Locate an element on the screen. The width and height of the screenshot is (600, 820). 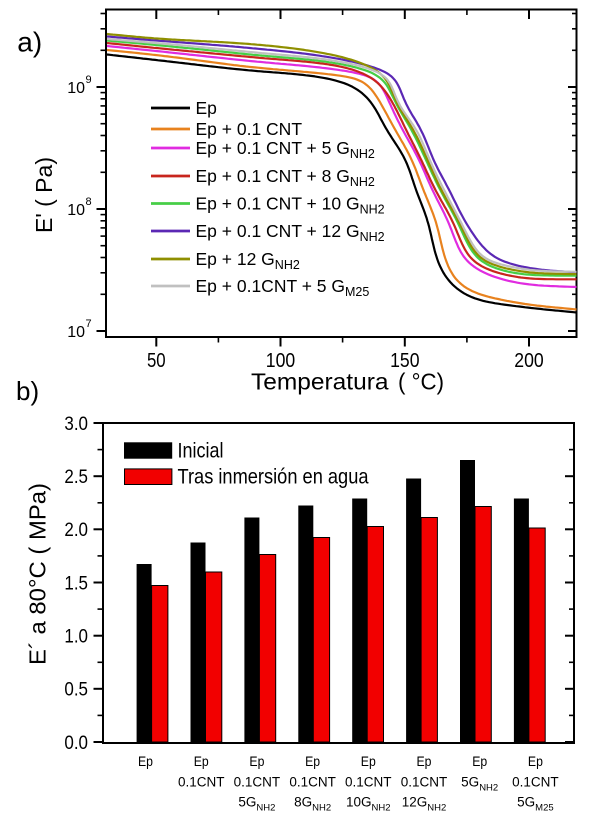
svg-text: 3.0 is located at coordinates (76, 424).